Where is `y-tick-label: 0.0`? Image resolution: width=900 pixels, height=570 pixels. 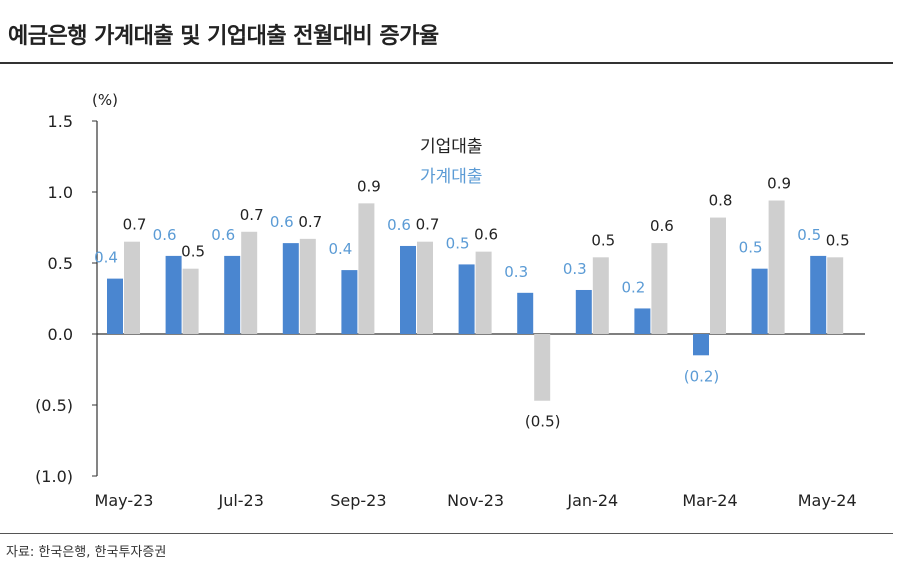
y-tick-label: 0.0 is located at coordinates (60, 334).